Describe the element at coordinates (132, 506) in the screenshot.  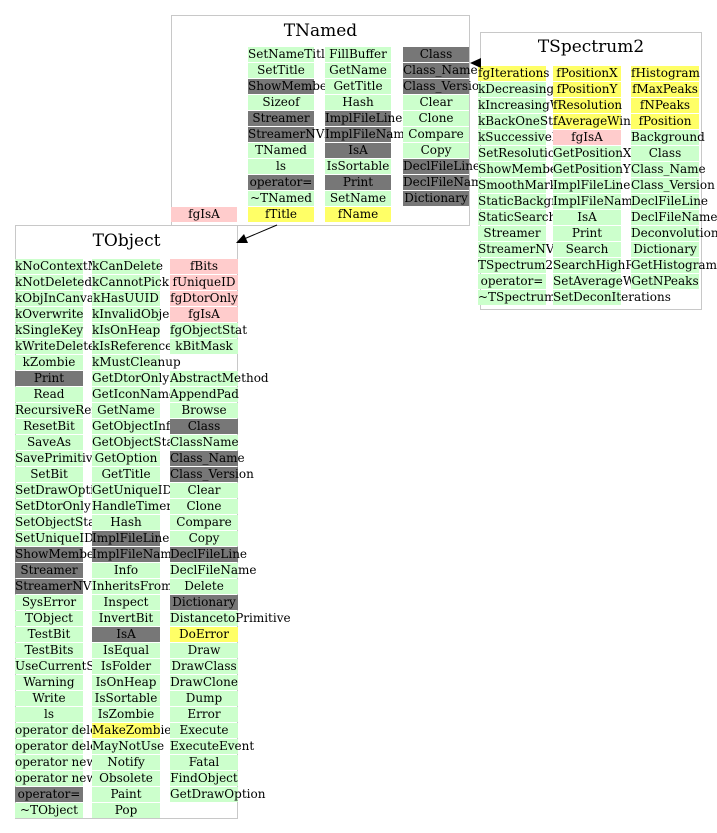
I see `tobject-member-handletimer: HandleTimer` at that location.